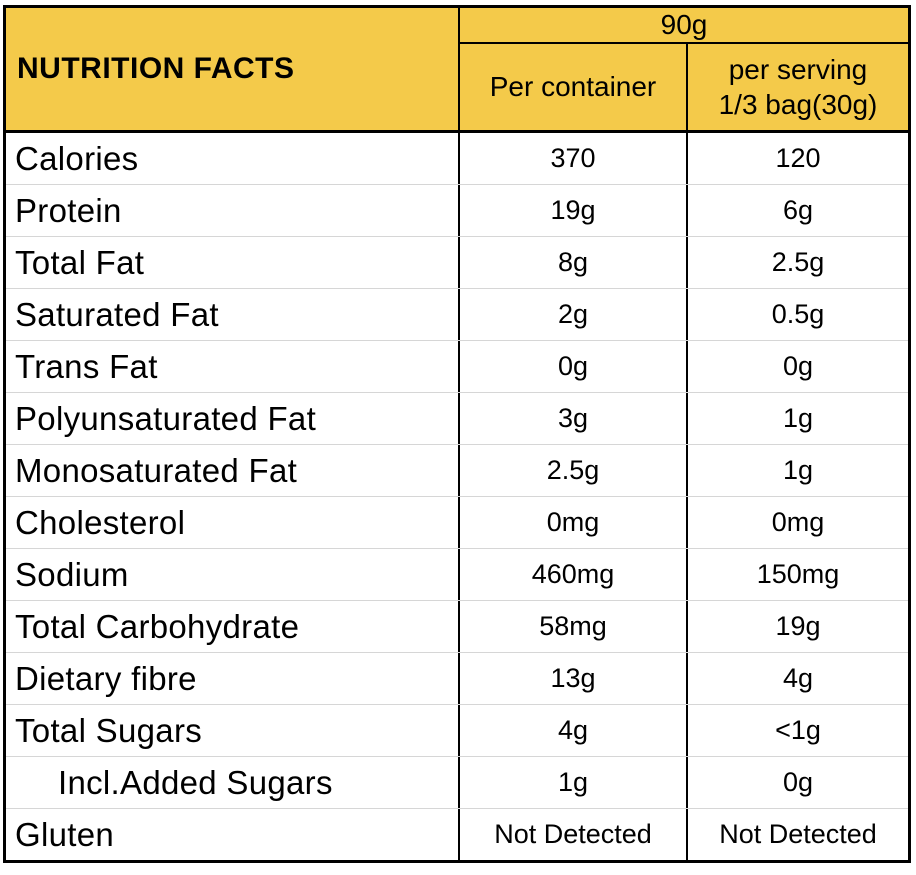 This screenshot has height=875, width=916. Describe the element at coordinates (195, 782) in the screenshot. I see `row-label: Incl.Added Sugars` at that location.